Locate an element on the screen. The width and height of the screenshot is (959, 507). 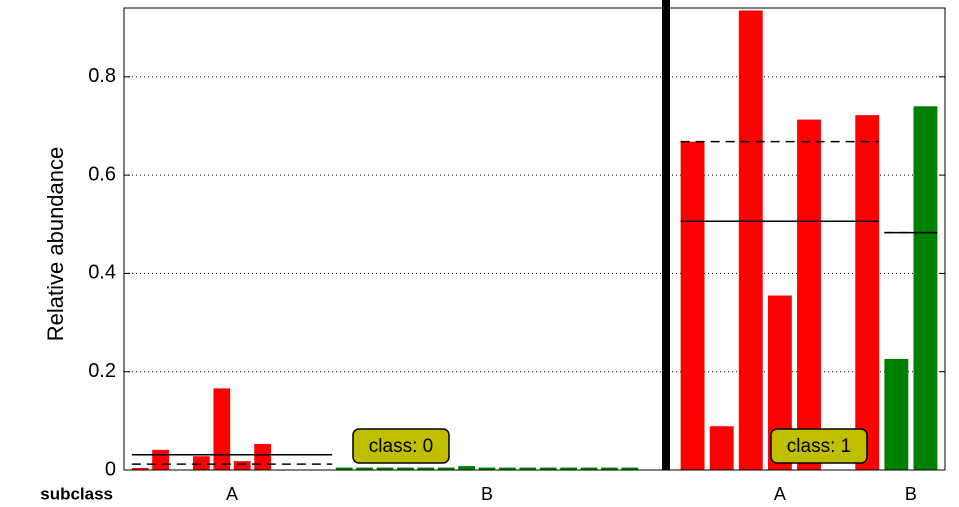
y-tick-label: 0.8 is located at coordinates (102, 76).